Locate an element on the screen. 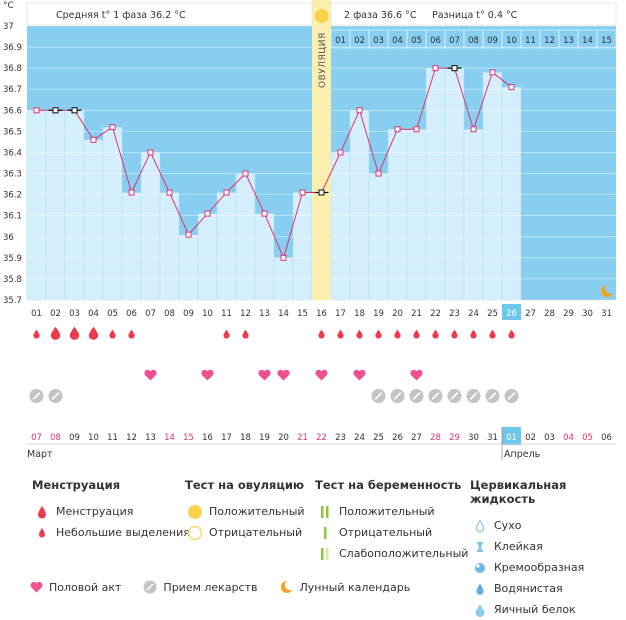  day-of-cycle-label: 23 is located at coordinates (454, 314).